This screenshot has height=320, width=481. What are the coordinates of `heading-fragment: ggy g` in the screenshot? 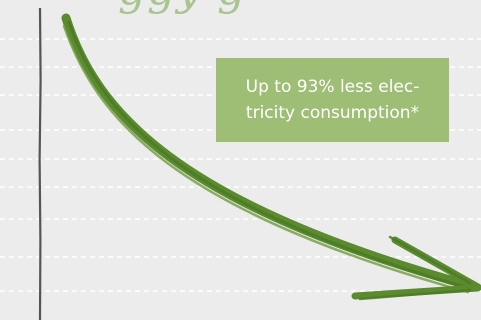 It's located at (182, 7).